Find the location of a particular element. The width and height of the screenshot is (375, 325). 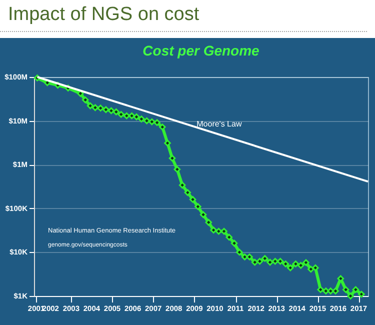

chart-title: Impact of NGS on cost is located at coordinates (183, 16).